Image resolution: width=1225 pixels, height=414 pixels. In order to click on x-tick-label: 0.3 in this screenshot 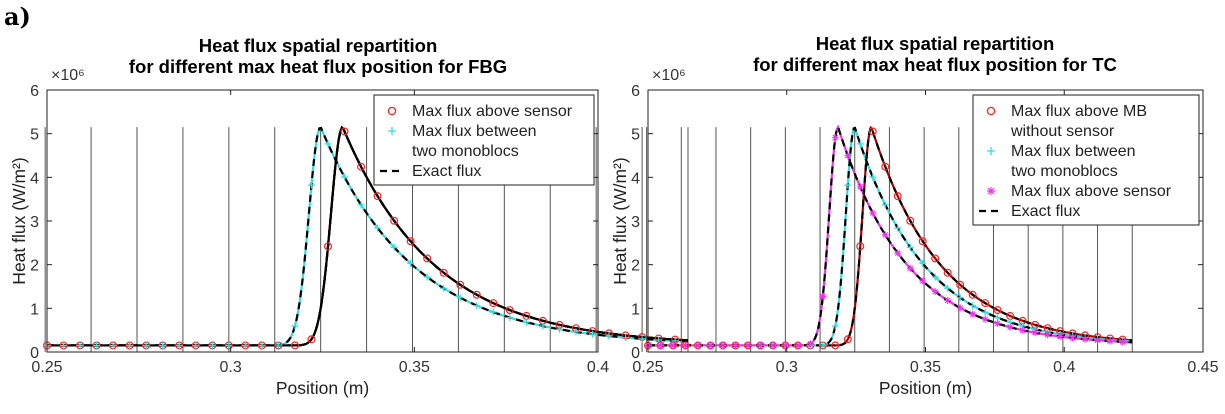, I will do `click(231, 367)`.